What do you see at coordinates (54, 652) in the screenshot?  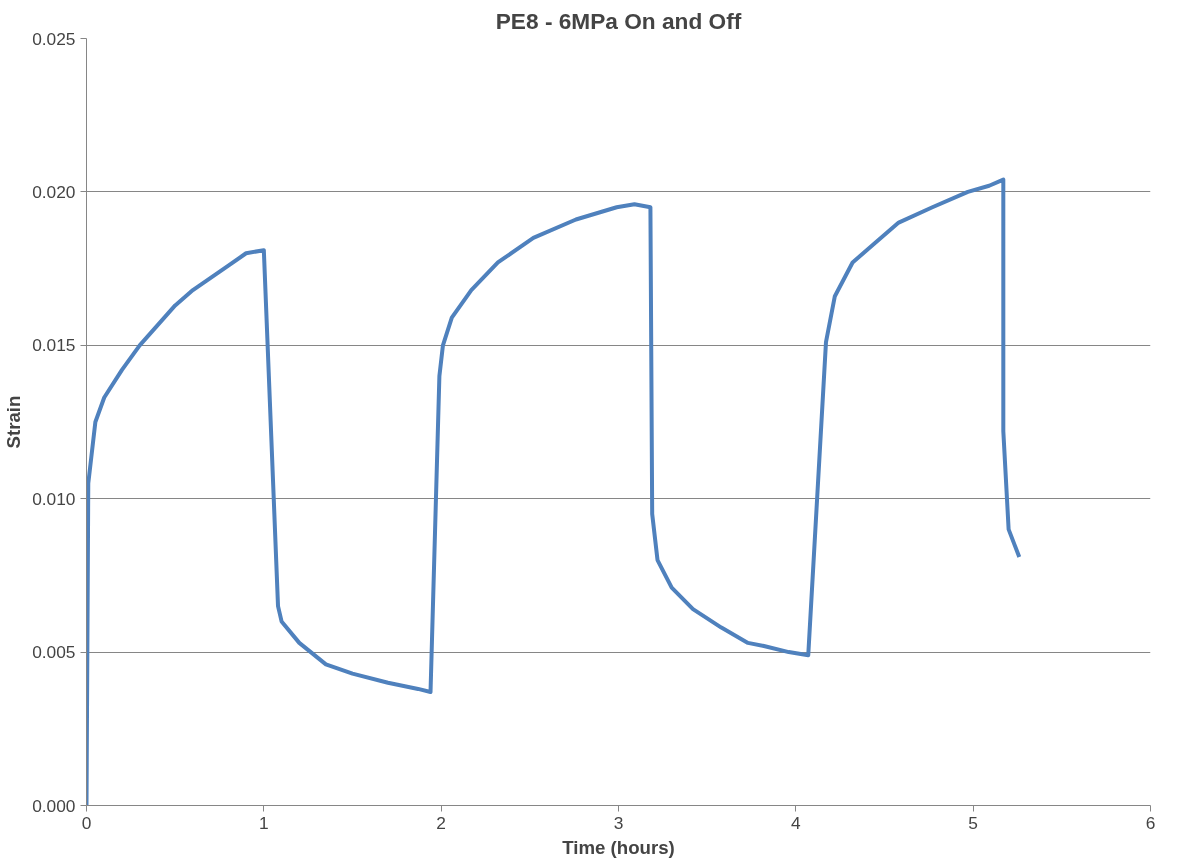 I see `y-tick-label: 0.005` at bounding box center [54, 652].